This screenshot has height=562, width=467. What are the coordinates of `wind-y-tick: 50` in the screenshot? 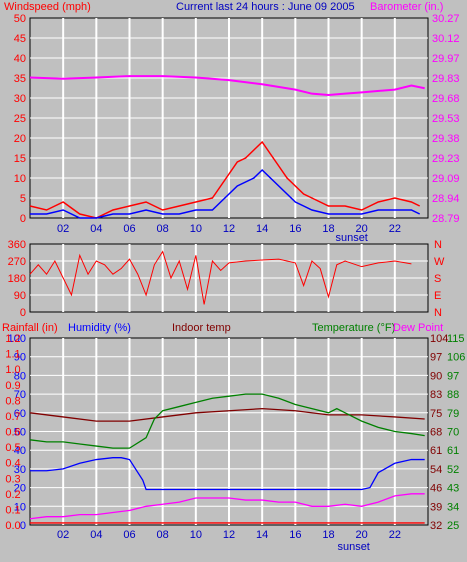 It's located at (20, 19).